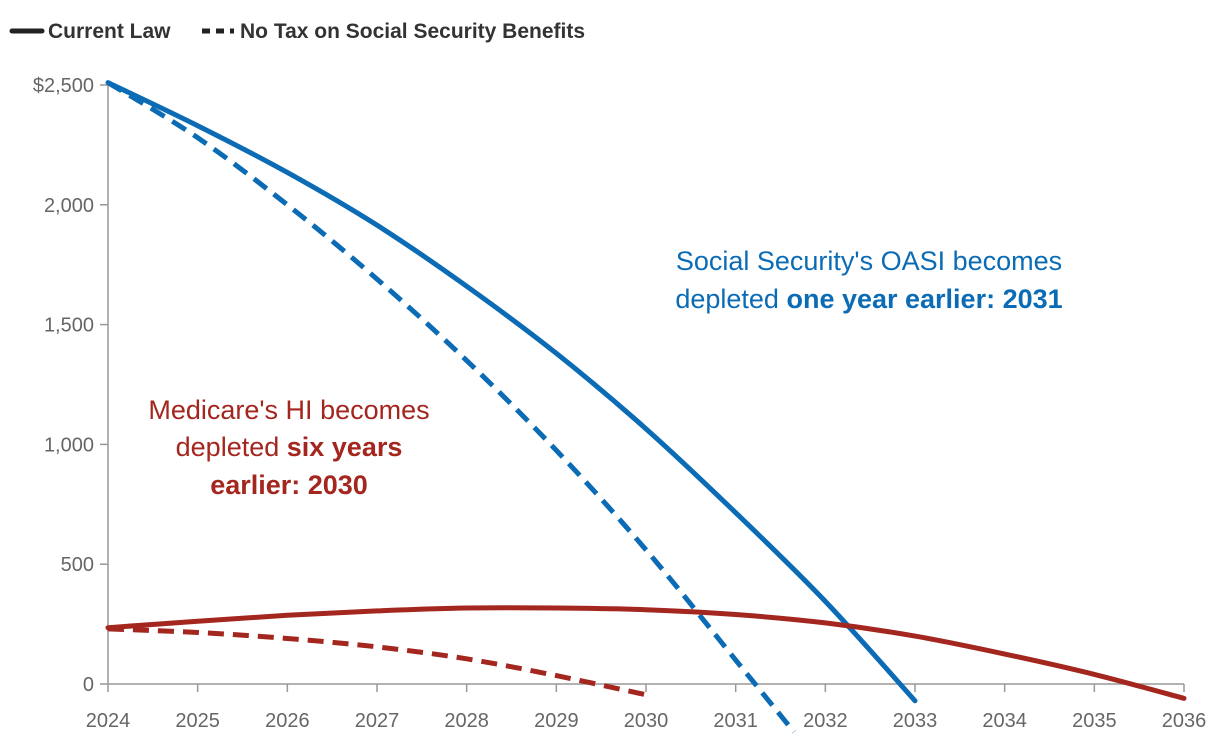  What do you see at coordinates (77, 565) in the screenshot?
I see `y-tick-label: 500` at bounding box center [77, 565].